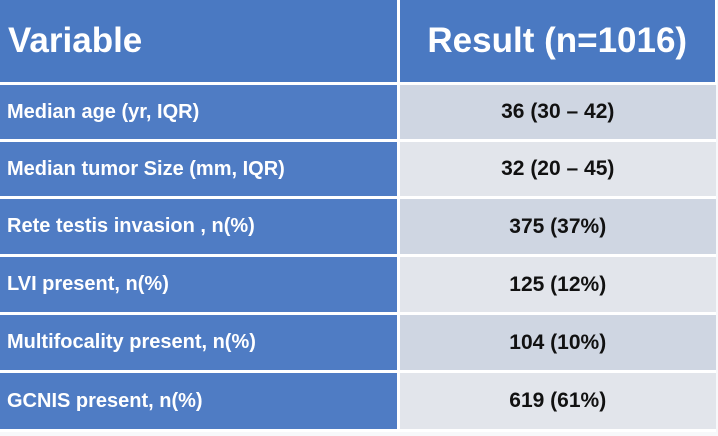  Describe the element at coordinates (200, 285) in the screenshot. I see `variable-cell: LVI present, n(%)` at that location.